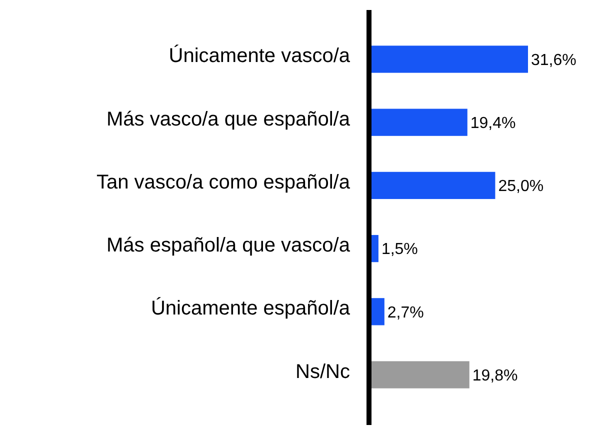 Image resolution: width=598 pixels, height=427 pixels. What do you see at coordinates (521, 187) in the screenshot?
I see `data-label: 25,0%` at bounding box center [521, 187].